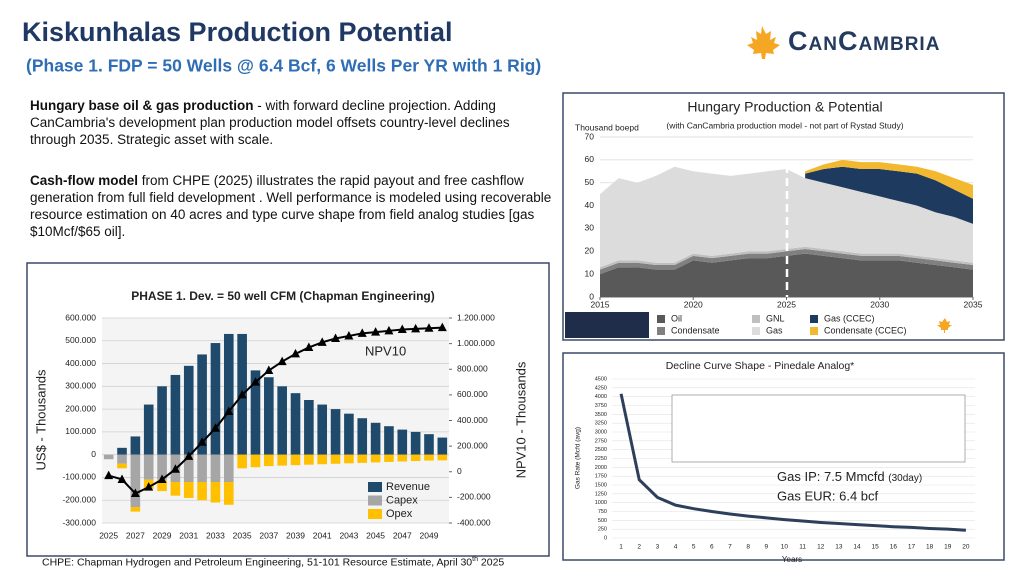 The width and height of the screenshot is (1024, 577). I want to click on x-tick-label: 9, so click(766, 547).